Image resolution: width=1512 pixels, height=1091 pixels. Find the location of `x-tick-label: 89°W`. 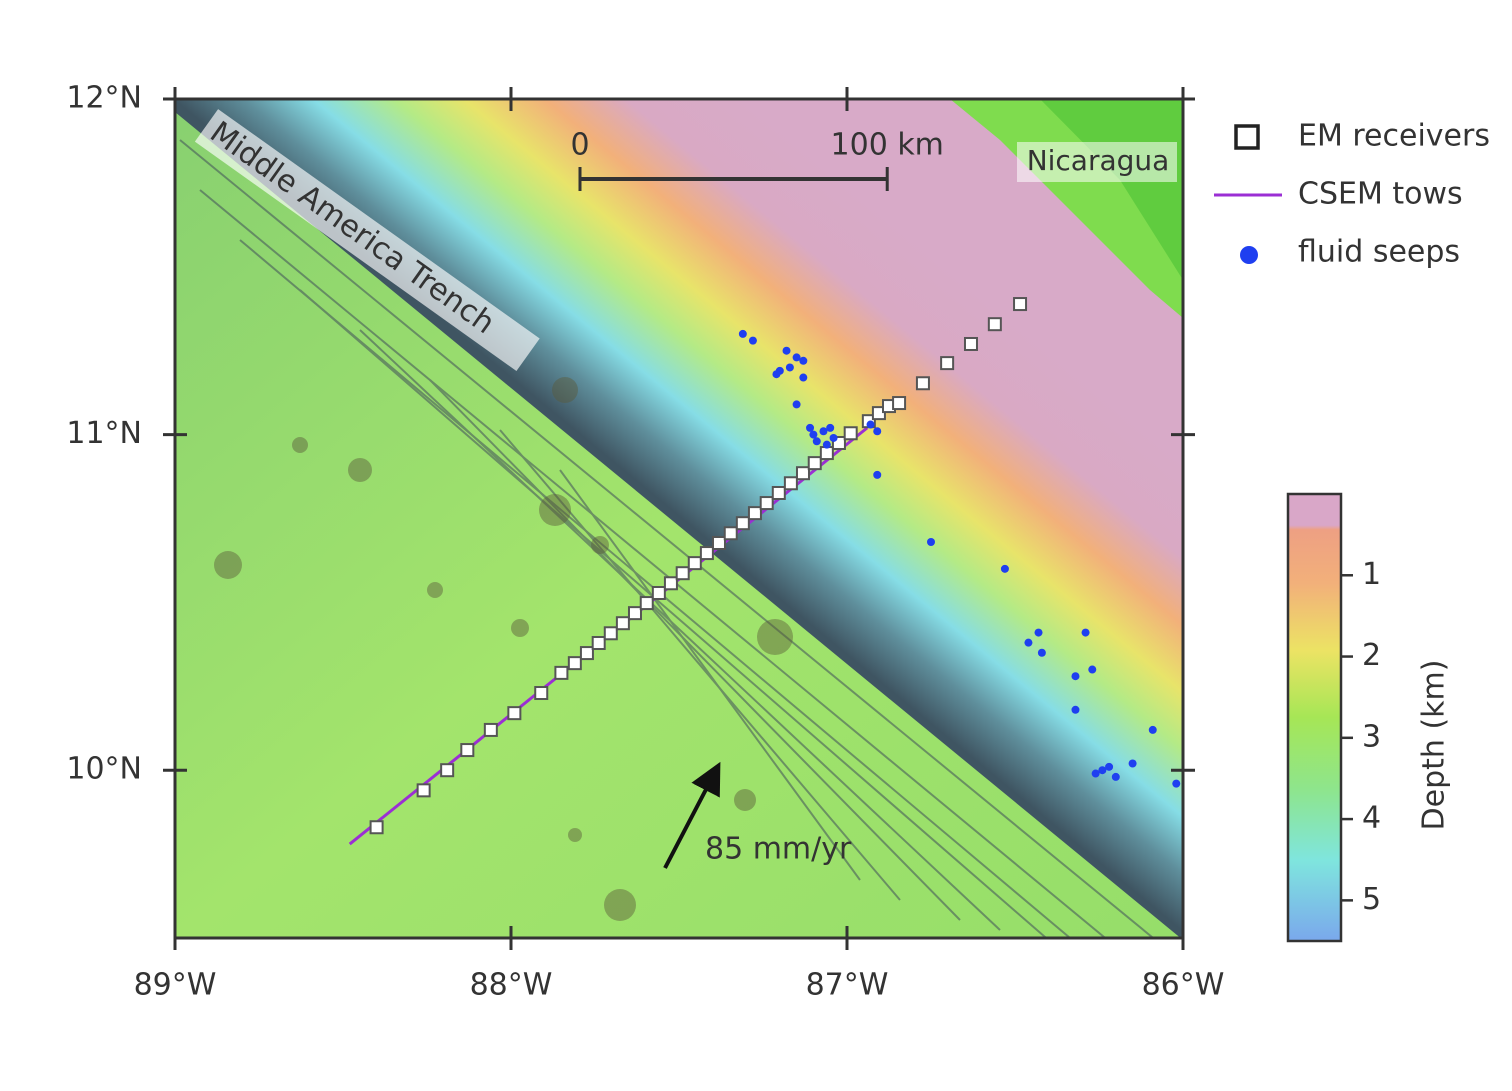

x-tick-label: 89°W is located at coordinates (175, 985).